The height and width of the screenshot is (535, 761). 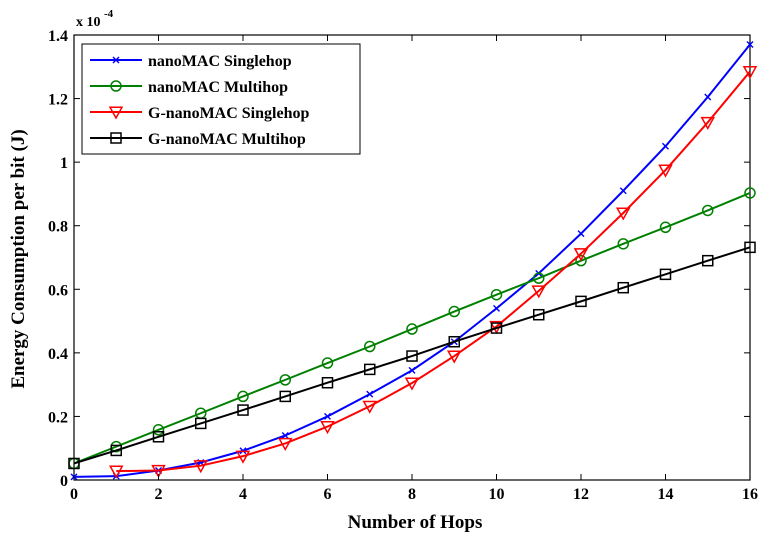 What do you see at coordinates (750, 494) in the screenshot?
I see `x-tick-label: 16` at bounding box center [750, 494].